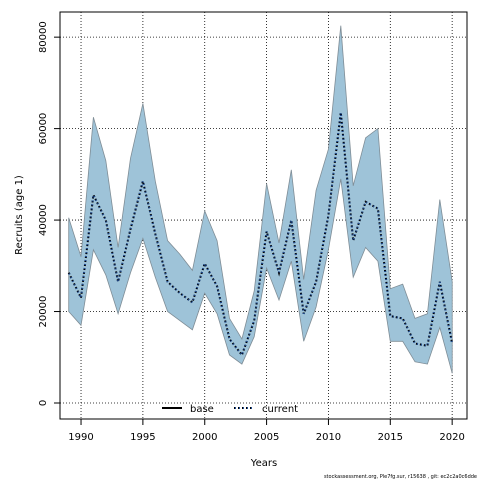  Describe the element at coordinates (142, 437) in the screenshot. I see `x-tick-label: 1995` at that location.